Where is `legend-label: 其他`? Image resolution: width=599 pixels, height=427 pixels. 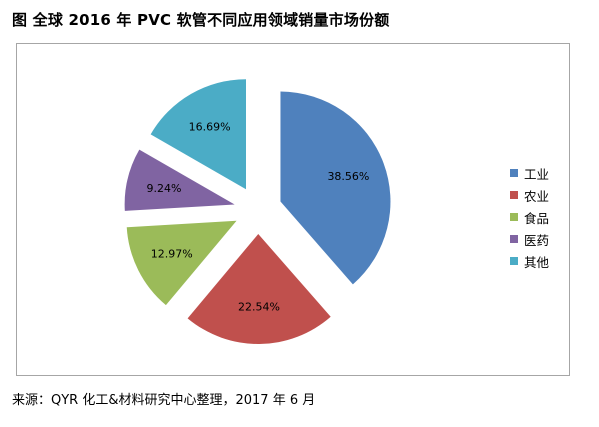
legend-label: 其他 is located at coordinates (537, 262).